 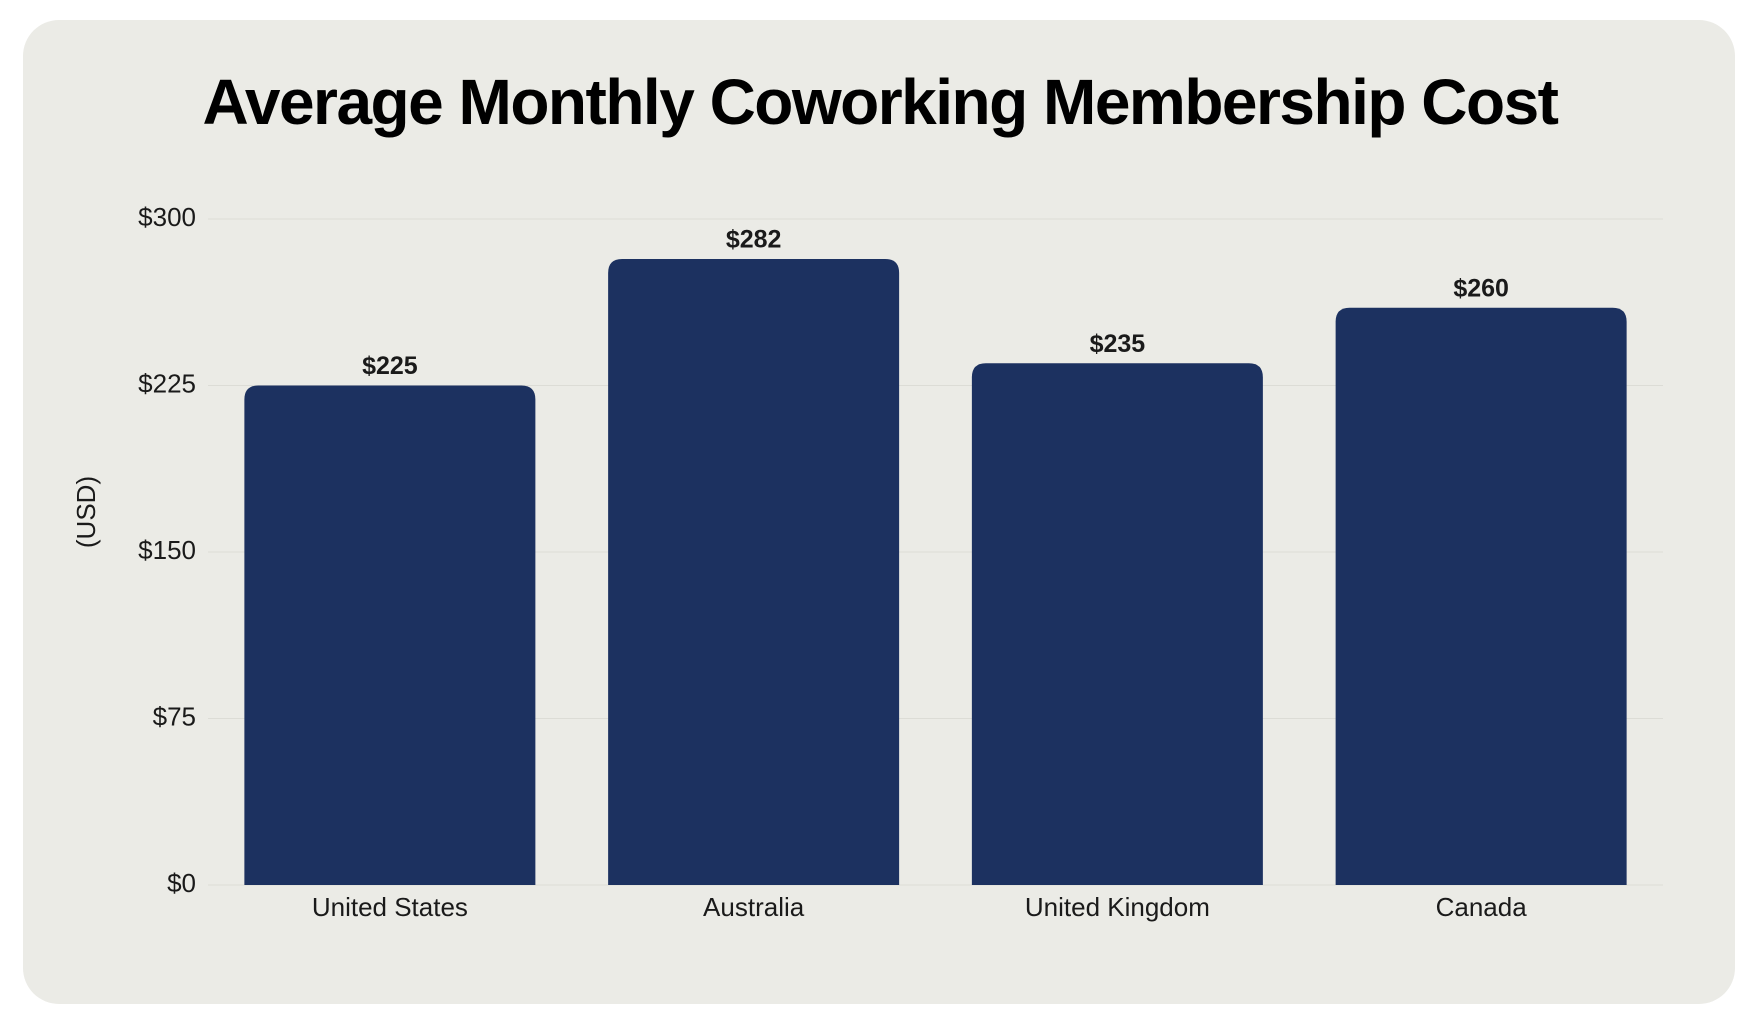 I want to click on x-tick-label: United Kingdom, so click(x=1117, y=907).